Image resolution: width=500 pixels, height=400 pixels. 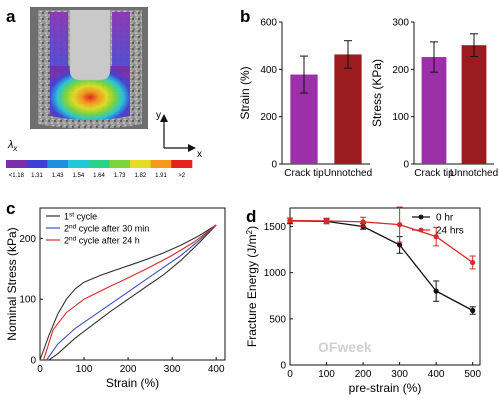 I want to click on strain-map-right-arm, so click(x=121, y=42).